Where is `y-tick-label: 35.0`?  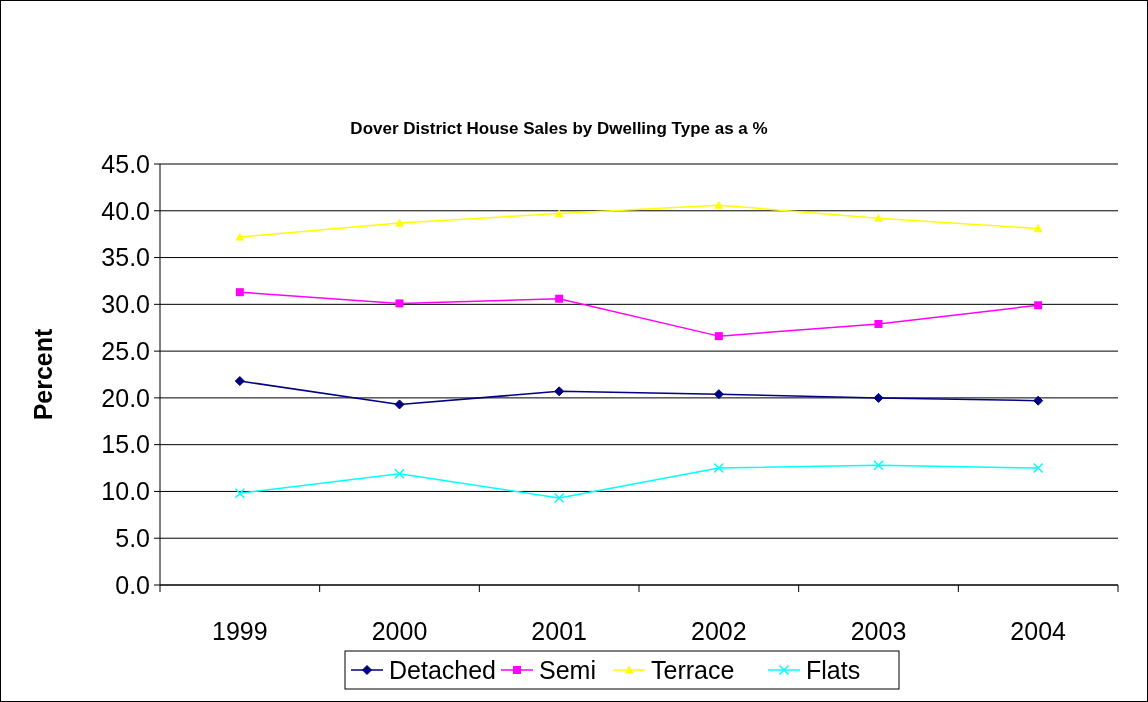 y-tick-label: 35.0 is located at coordinates (125, 257).